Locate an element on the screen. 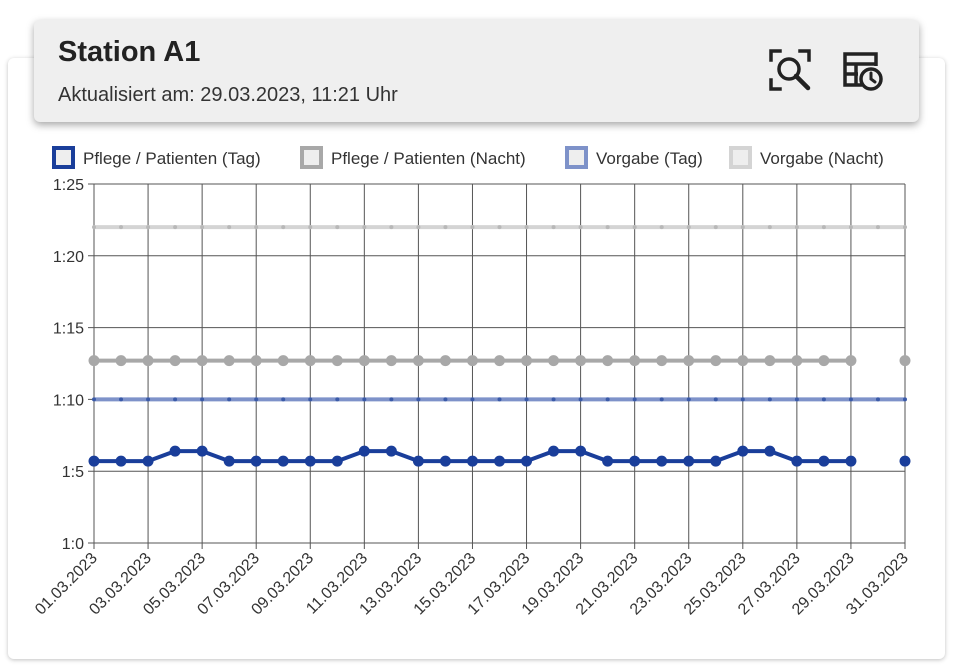 The image size is (953, 669). table-history-icon is located at coordinates (863, 71).